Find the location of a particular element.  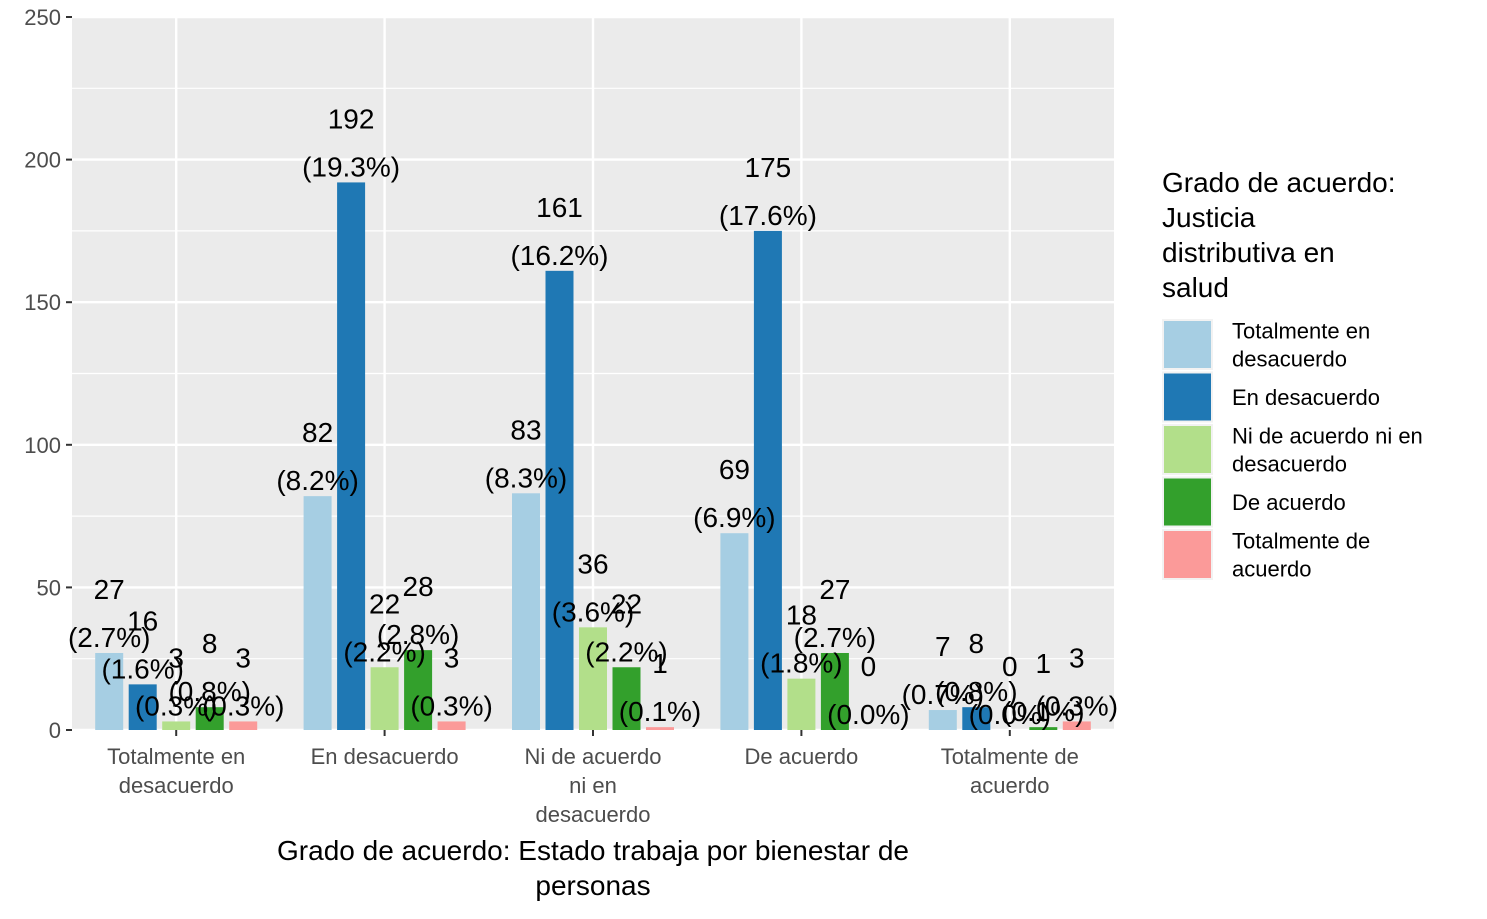

bar-percent-label: (2.8%) is located at coordinates (418, 634).